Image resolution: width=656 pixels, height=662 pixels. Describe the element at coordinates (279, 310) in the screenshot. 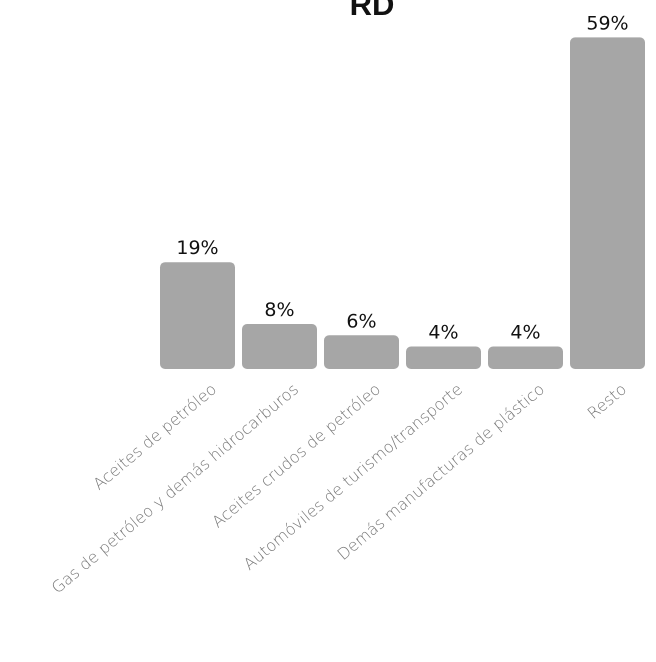

I see `value-label-gas-de-petroleo-y-demas-hidrocarburos: 8%` at that location.